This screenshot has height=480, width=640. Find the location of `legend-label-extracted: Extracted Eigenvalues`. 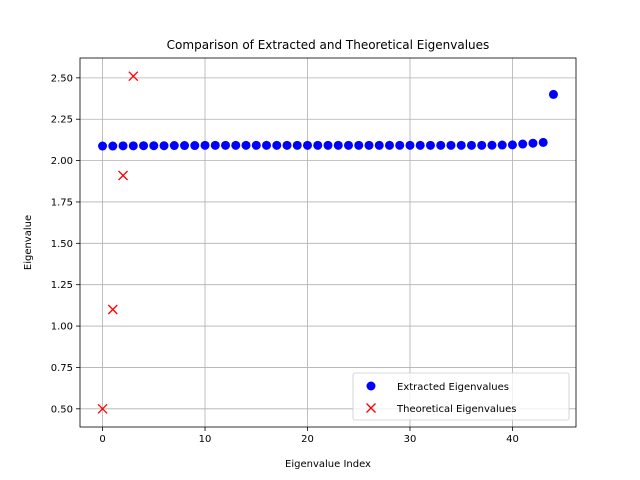

legend-label-extracted: Extracted Eigenvalues is located at coordinates (453, 387).